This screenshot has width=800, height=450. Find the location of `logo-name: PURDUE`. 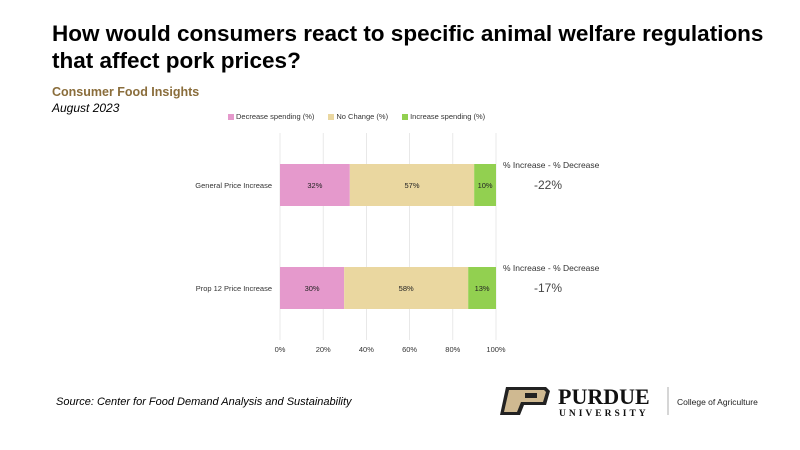

logo-name: PURDUE is located at coordinates (604, 396).